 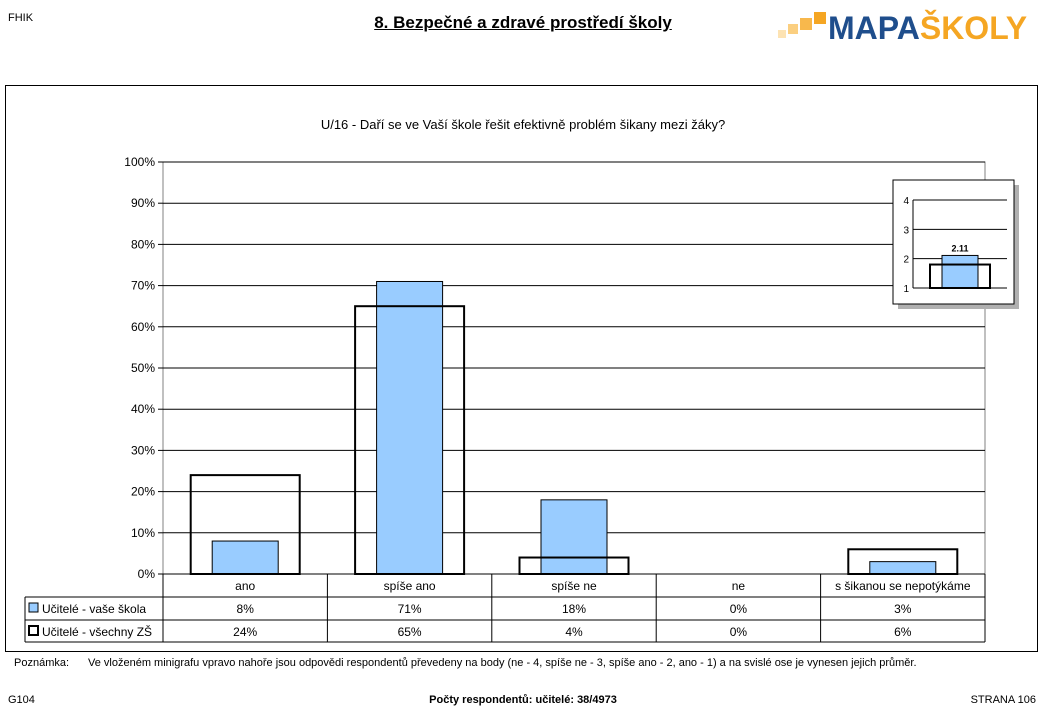 I want to click on y-tick-label: 70%, so click(x=143, y=286).